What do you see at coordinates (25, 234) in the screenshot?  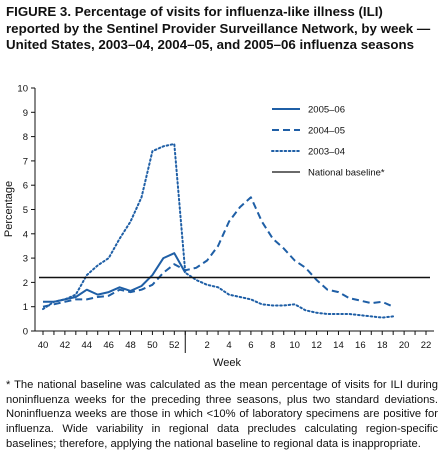 I see `y-tick-label: 4` at bounding box center [25, 234].